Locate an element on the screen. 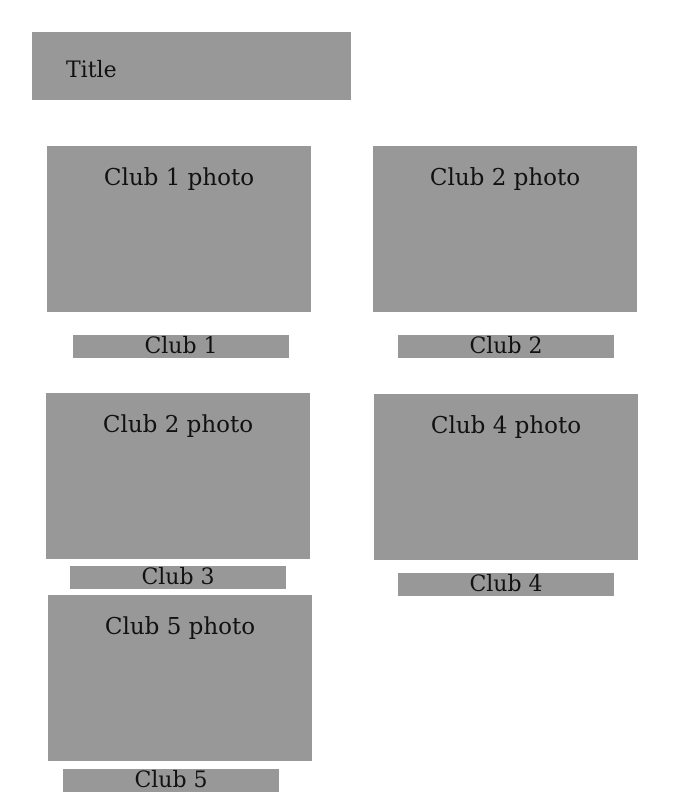 The height and width of the screenshot is (800, 700). title-box: Title is located at coordinates (191, 66).